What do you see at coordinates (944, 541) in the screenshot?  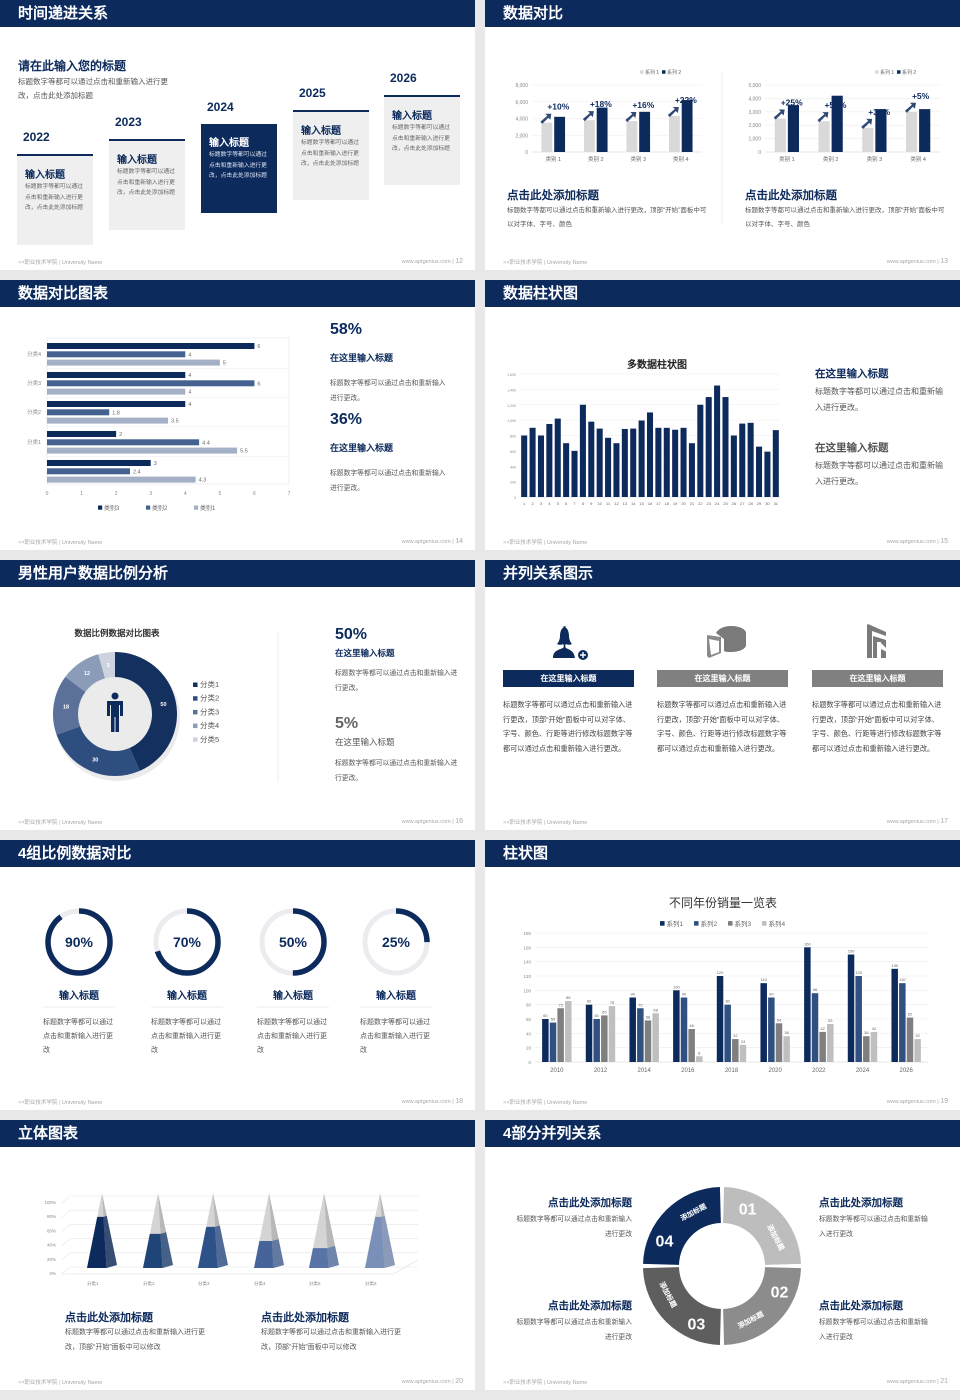 I see `page-number: 15` at bounding box center [944, 541].